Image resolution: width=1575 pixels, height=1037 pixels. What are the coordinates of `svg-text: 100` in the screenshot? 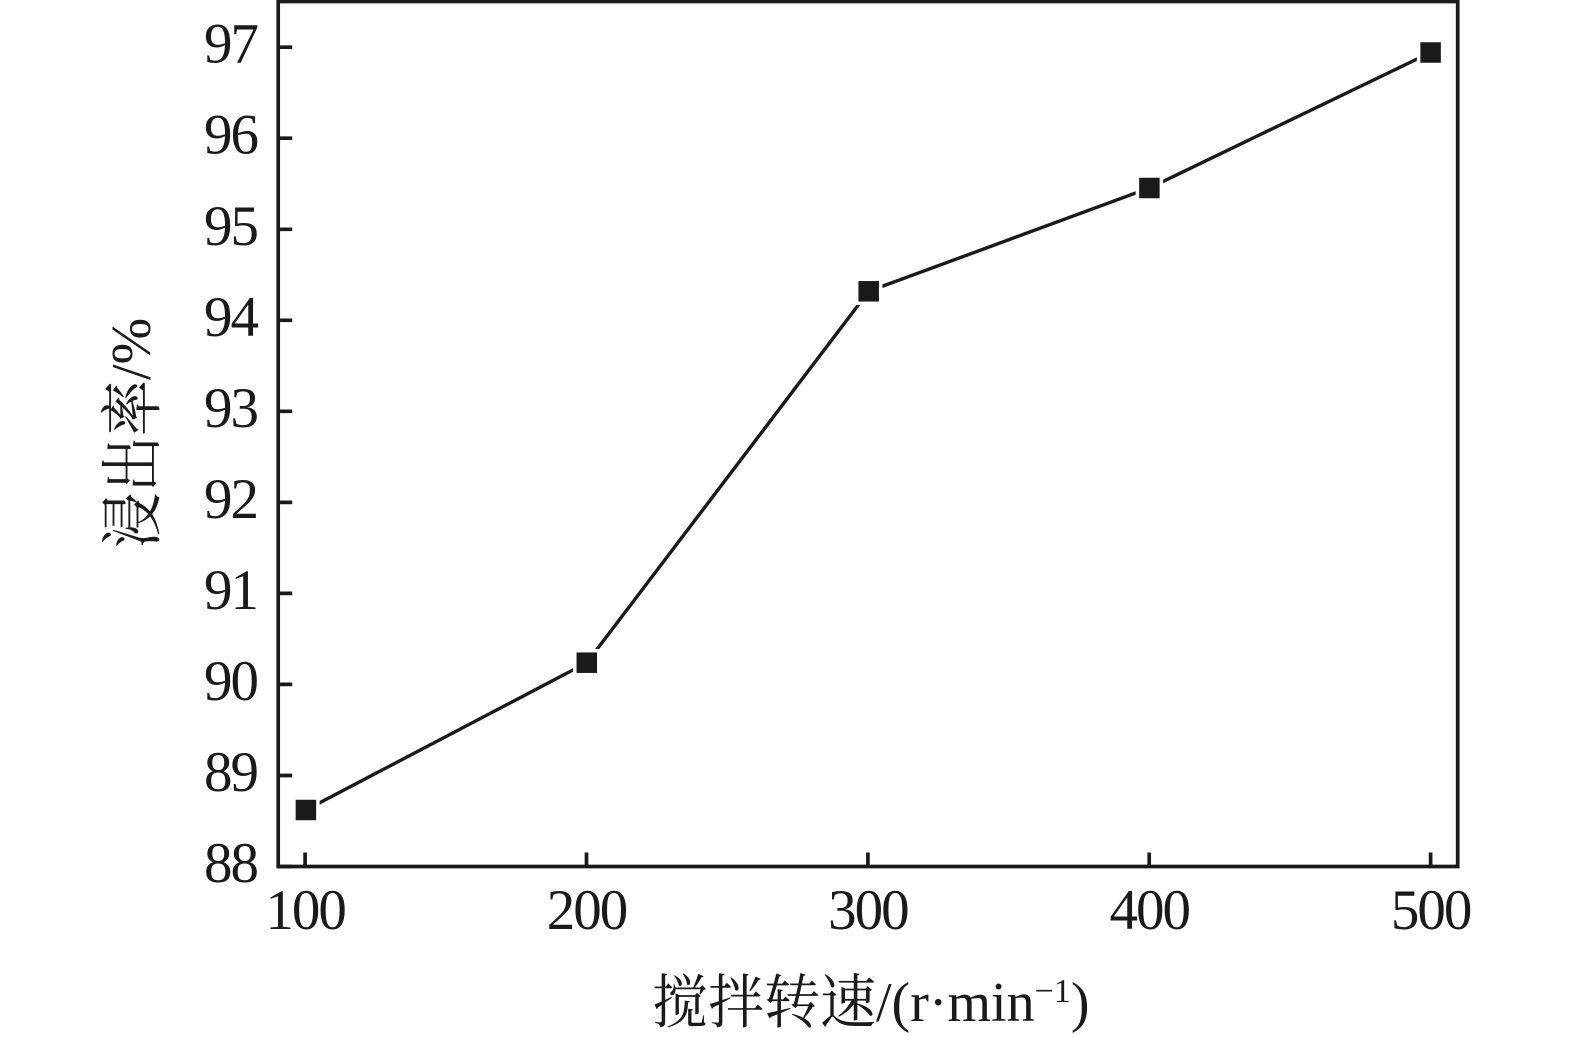 It's located at (305, 910).